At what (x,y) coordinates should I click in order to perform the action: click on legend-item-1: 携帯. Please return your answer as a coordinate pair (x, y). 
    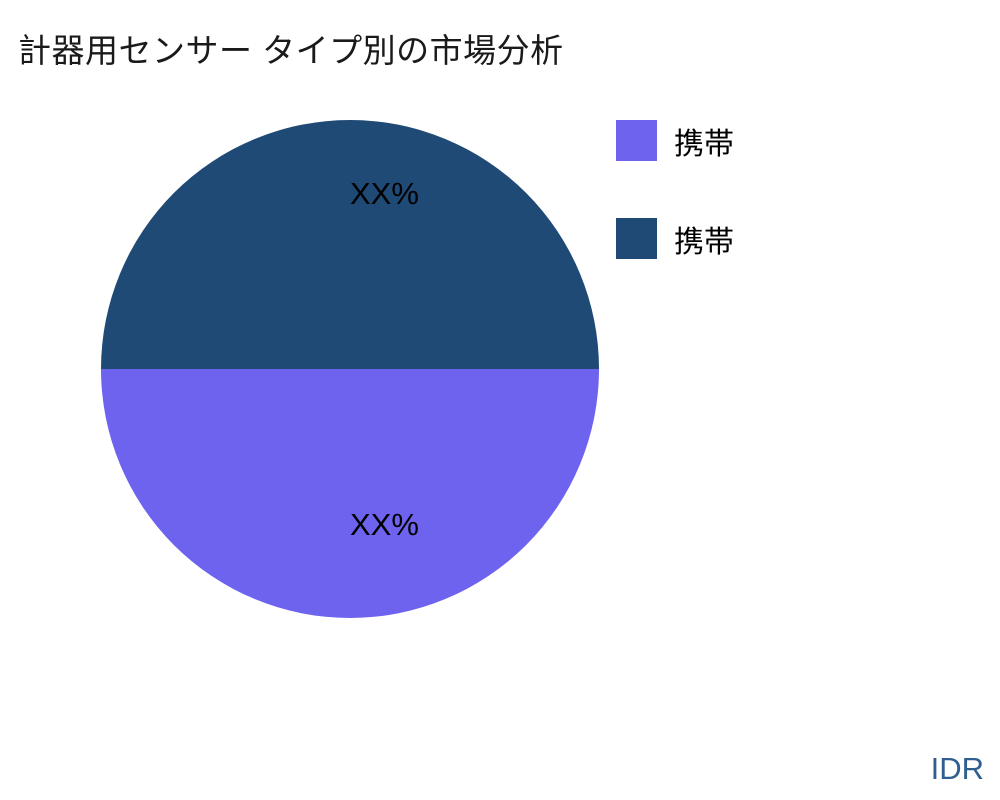
    Looking at the image, I should click on (675, 238).